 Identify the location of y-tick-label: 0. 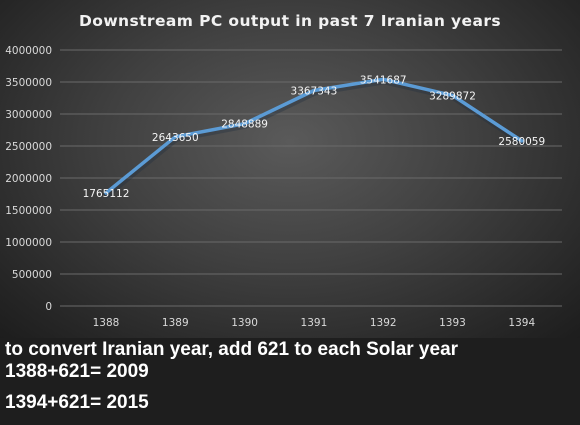
(48, 307).